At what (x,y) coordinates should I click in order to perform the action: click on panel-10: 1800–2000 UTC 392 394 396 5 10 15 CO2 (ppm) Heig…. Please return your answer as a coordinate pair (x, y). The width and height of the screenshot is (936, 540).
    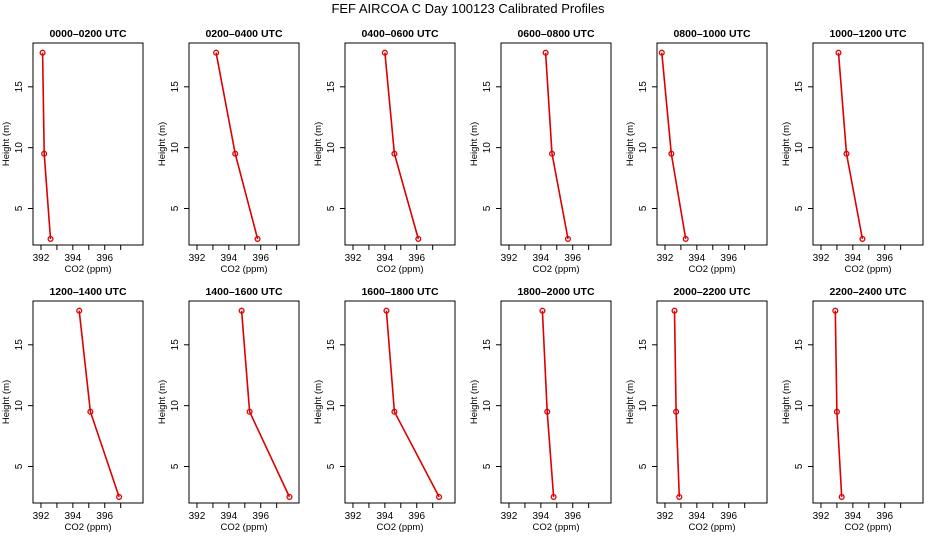
    Looking at the image, I should click on (540, 409).